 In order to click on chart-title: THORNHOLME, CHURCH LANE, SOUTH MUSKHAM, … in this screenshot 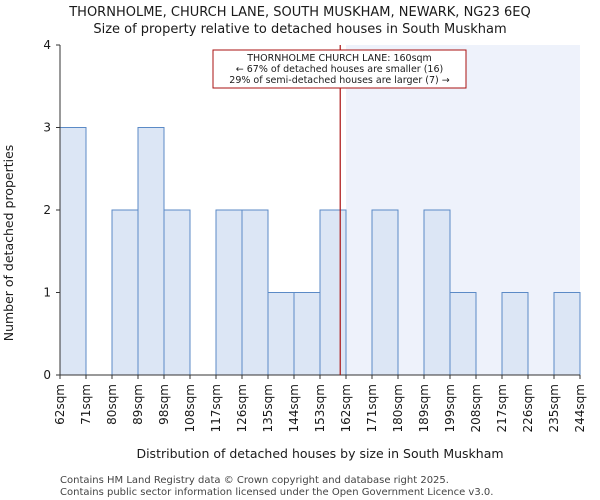, I will do `click(299, 12)`.